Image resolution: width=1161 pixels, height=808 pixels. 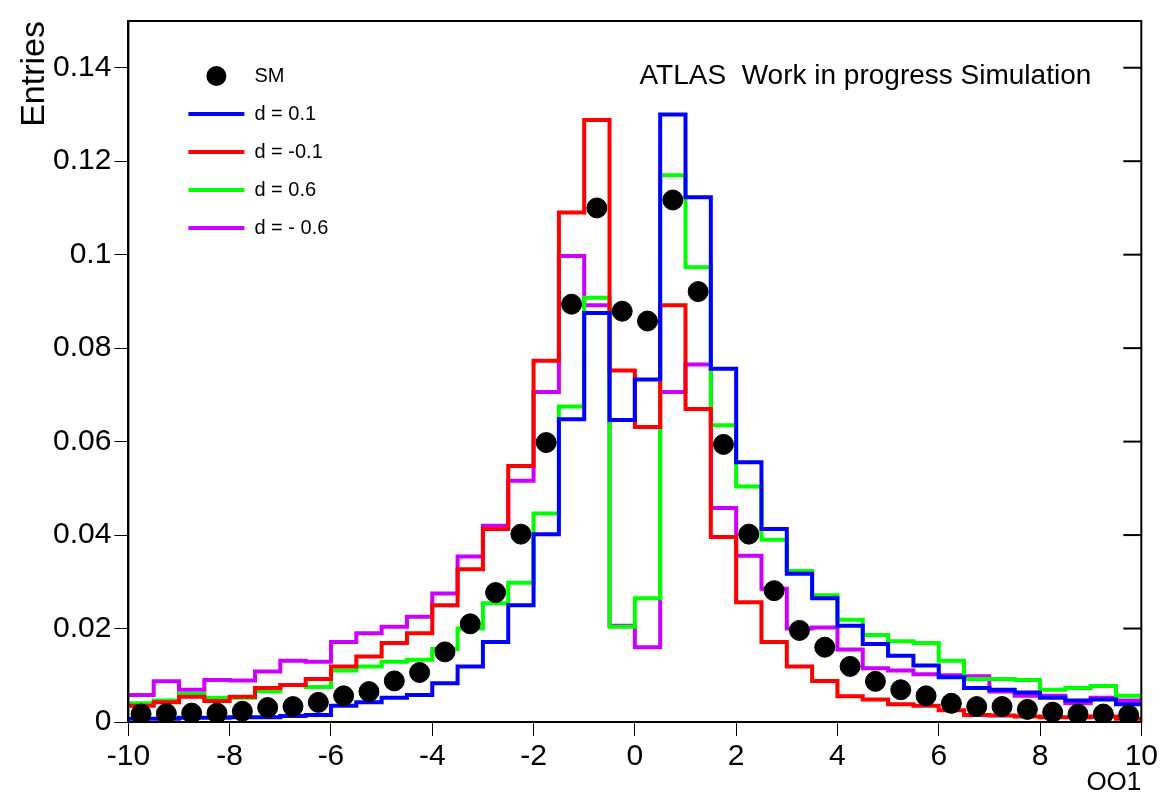 I want to click on y-axis-title: Entries, so click(x=32, y=74).